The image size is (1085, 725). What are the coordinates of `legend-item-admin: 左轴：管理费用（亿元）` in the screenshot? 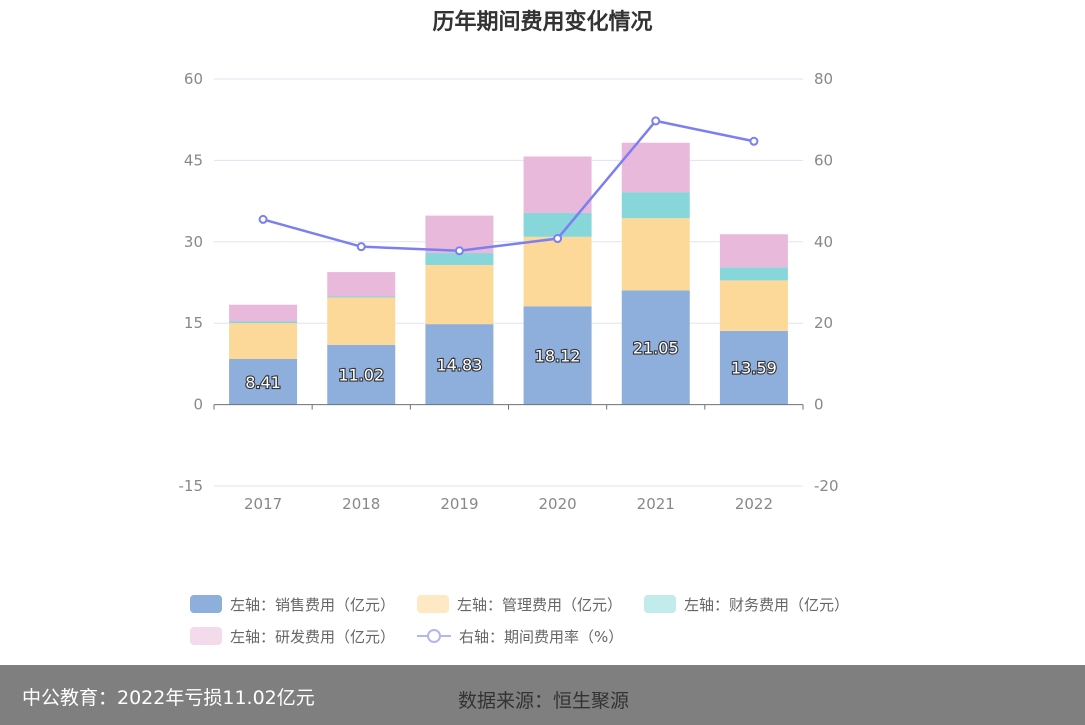 It's located at (519, 604).